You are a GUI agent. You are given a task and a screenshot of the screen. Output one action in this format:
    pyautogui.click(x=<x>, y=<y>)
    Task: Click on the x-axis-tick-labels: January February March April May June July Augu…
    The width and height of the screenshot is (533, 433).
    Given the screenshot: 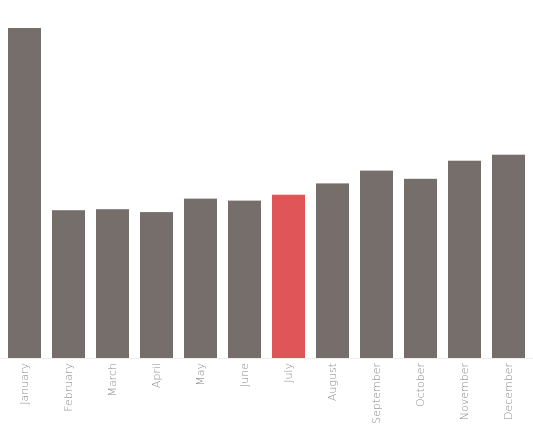 What is the action you would take?
    pyautogui.click(x=266, y=393)
    